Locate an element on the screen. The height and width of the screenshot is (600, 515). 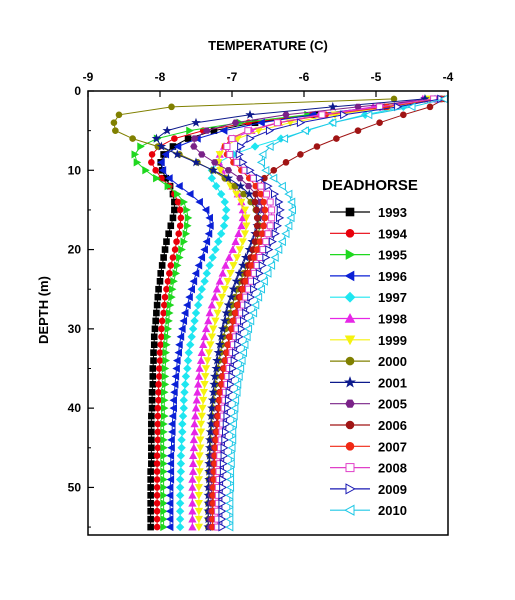
legend-item-1994-marker is located at coordinates (350, 233).